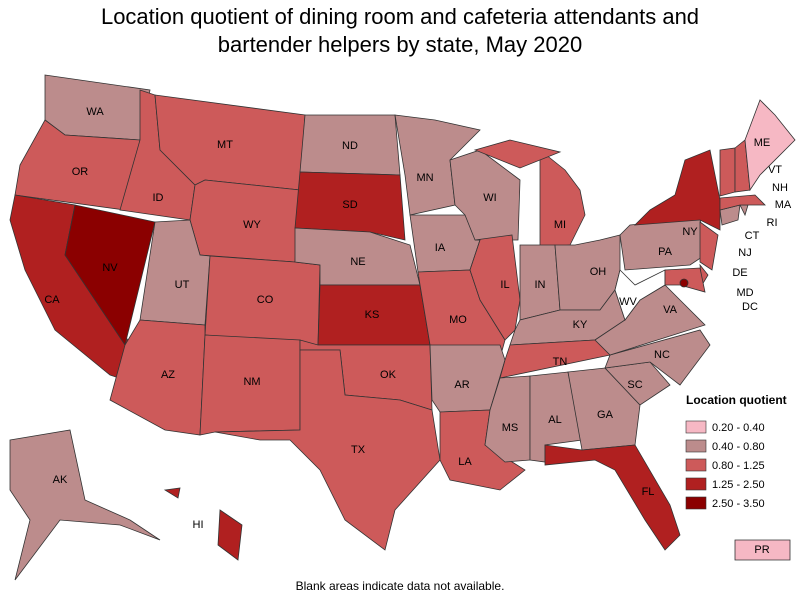  I want to click on state-label: PA, so click(665, 252).